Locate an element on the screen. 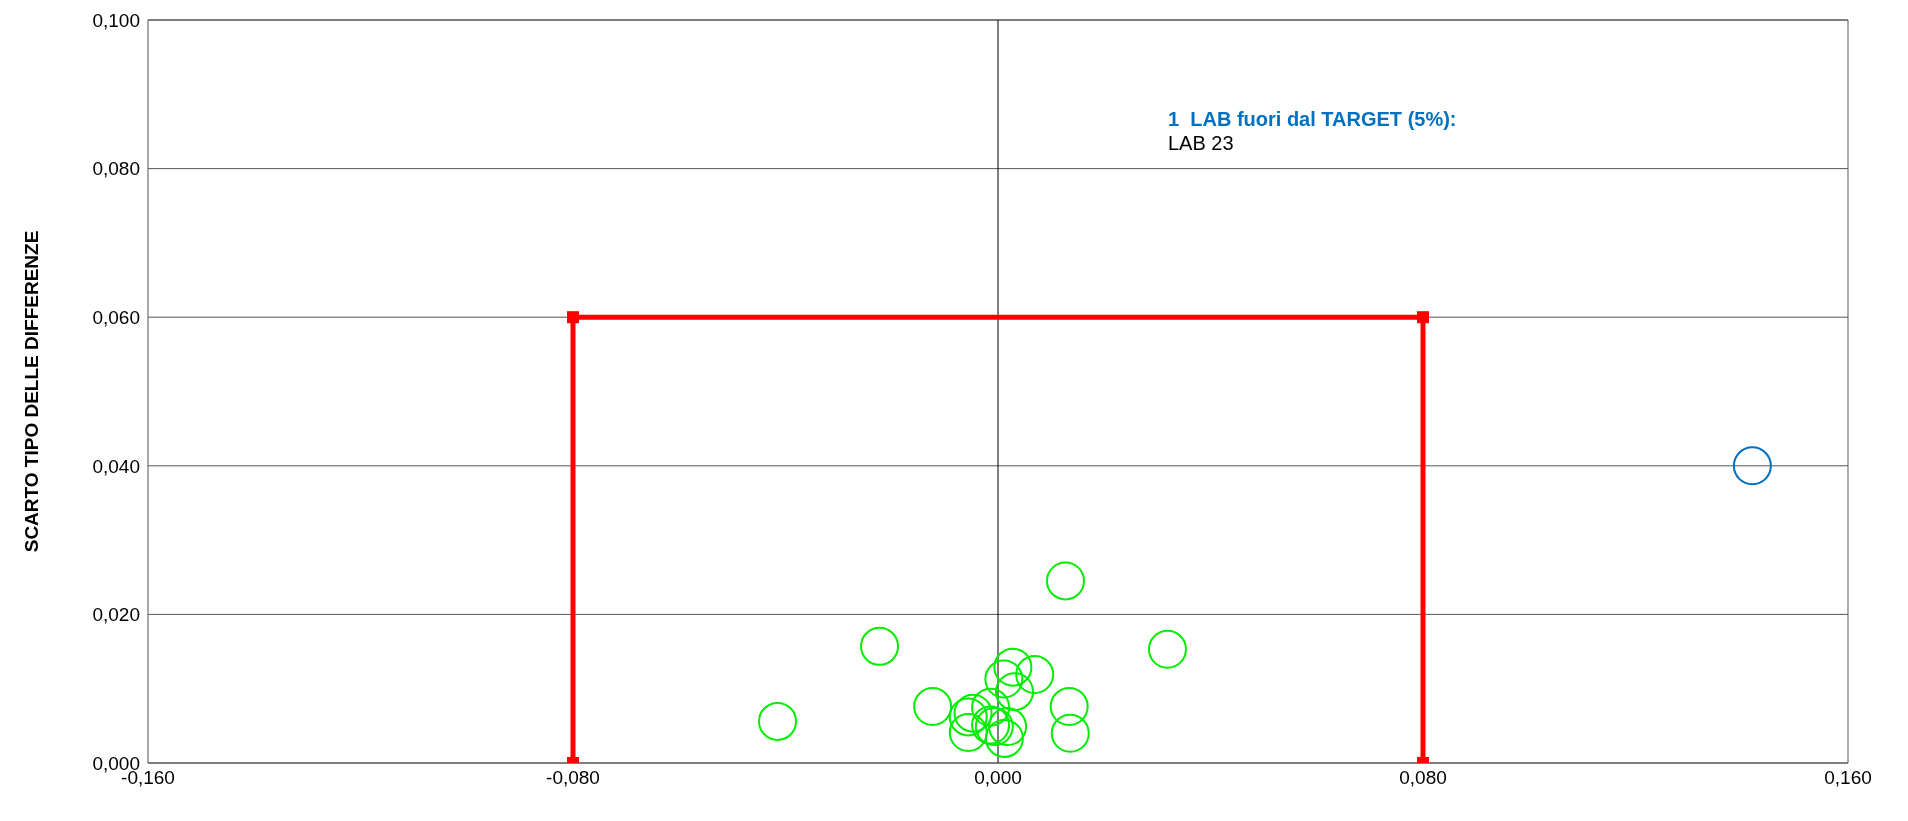 The width and height of the screenshot is (1908, 821). y-tick-label: 0,040 is located at coordinates (116, 466).